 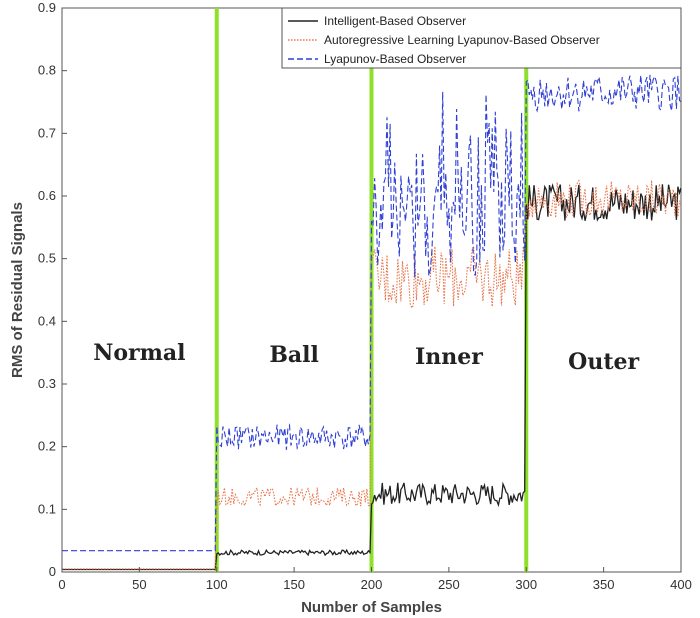 What do you see at coordinates (526, 584) in the screenshot?
I see `x-tick-label-6: 300` at bounding box center [526, 584].